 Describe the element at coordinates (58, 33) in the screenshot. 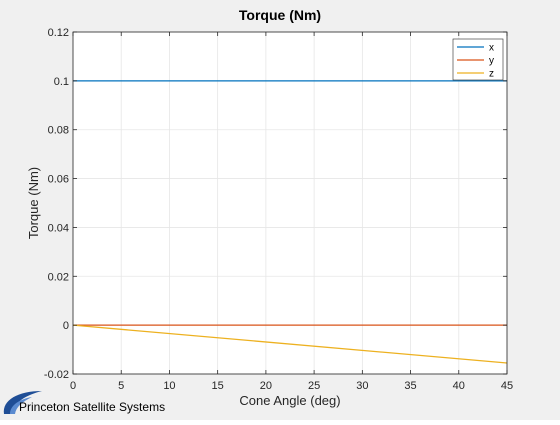

I see `y-tick-label: 0.12` at that location.